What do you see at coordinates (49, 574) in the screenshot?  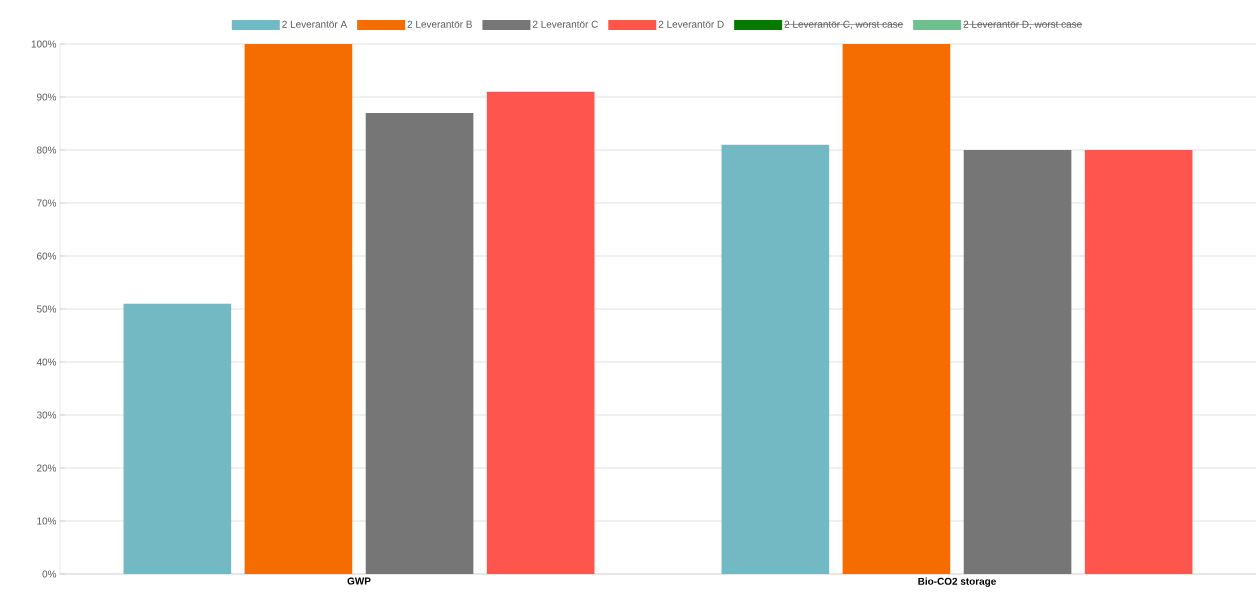 I see `y-tick-label: 0%` at bounding box center [49, 574].